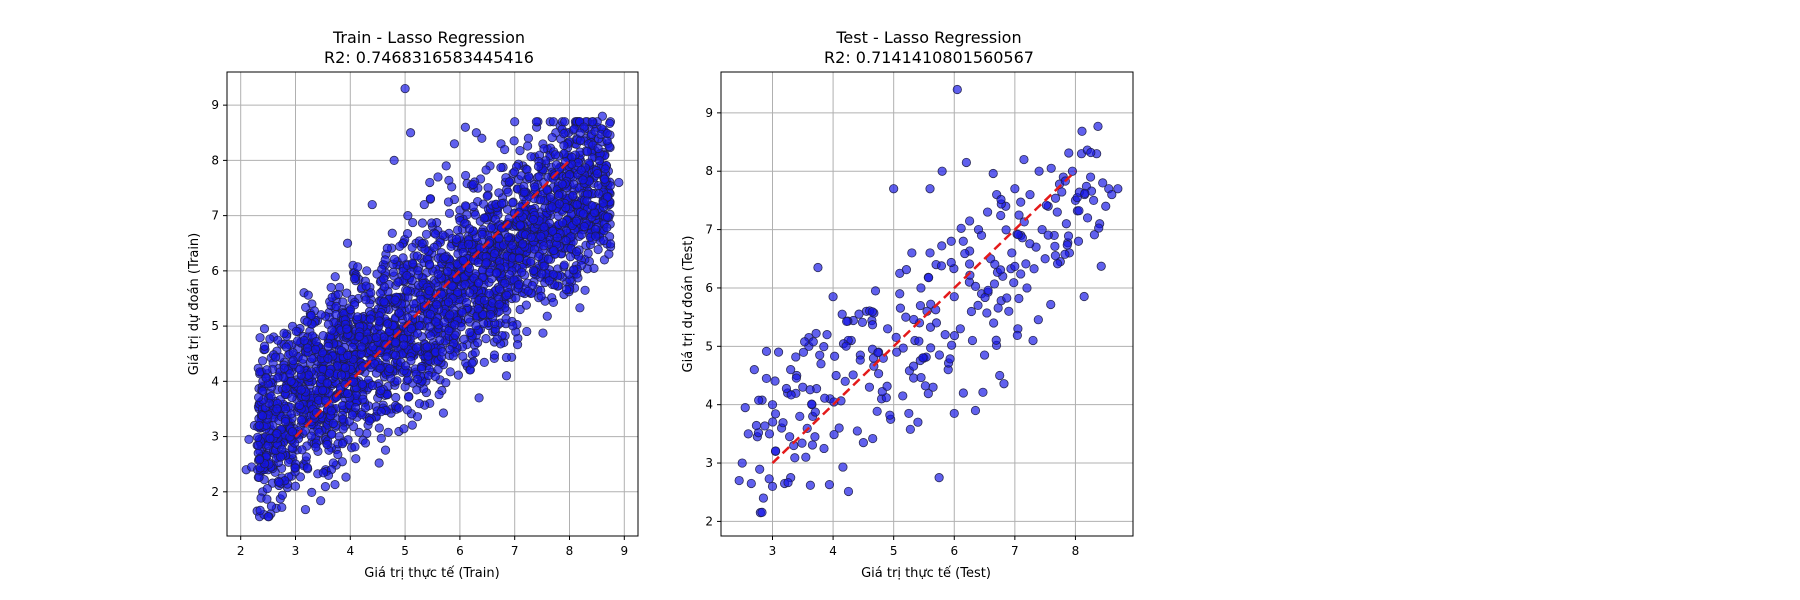  I want to click on train-y-tick-label: 8, so click(215, 160).